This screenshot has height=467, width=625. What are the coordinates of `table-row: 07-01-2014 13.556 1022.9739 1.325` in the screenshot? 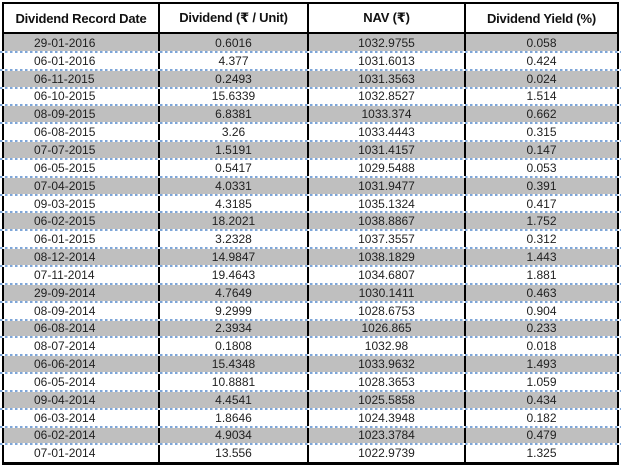 It's located at (310, 453).